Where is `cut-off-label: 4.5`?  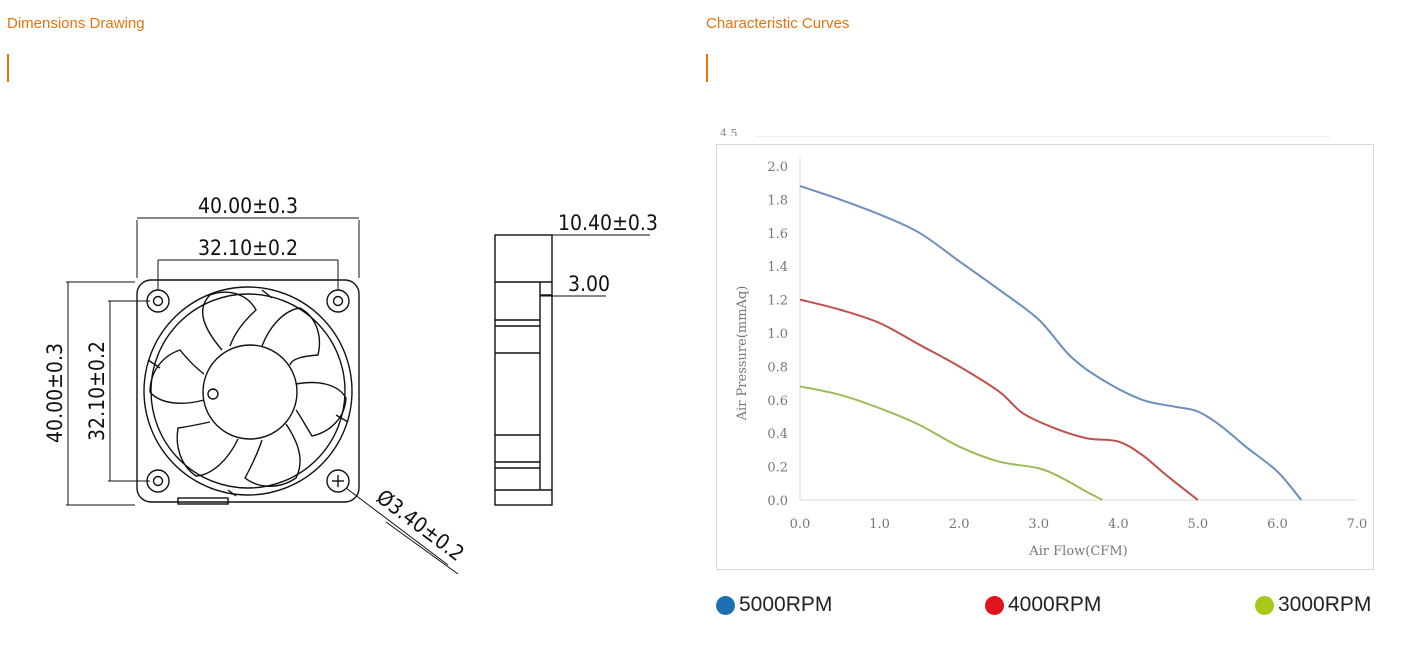
cut-off-label: 4.5 is located at coordinates (729, 132).